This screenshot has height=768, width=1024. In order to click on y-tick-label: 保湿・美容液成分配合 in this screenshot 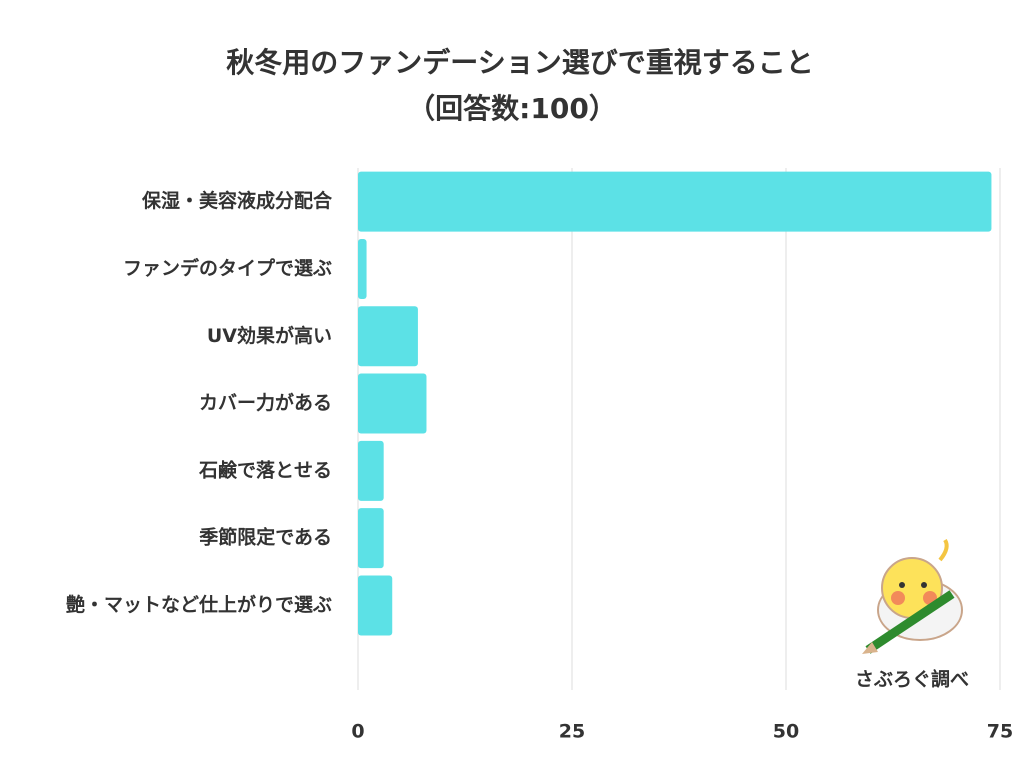, I will do `click(237, 200)`.